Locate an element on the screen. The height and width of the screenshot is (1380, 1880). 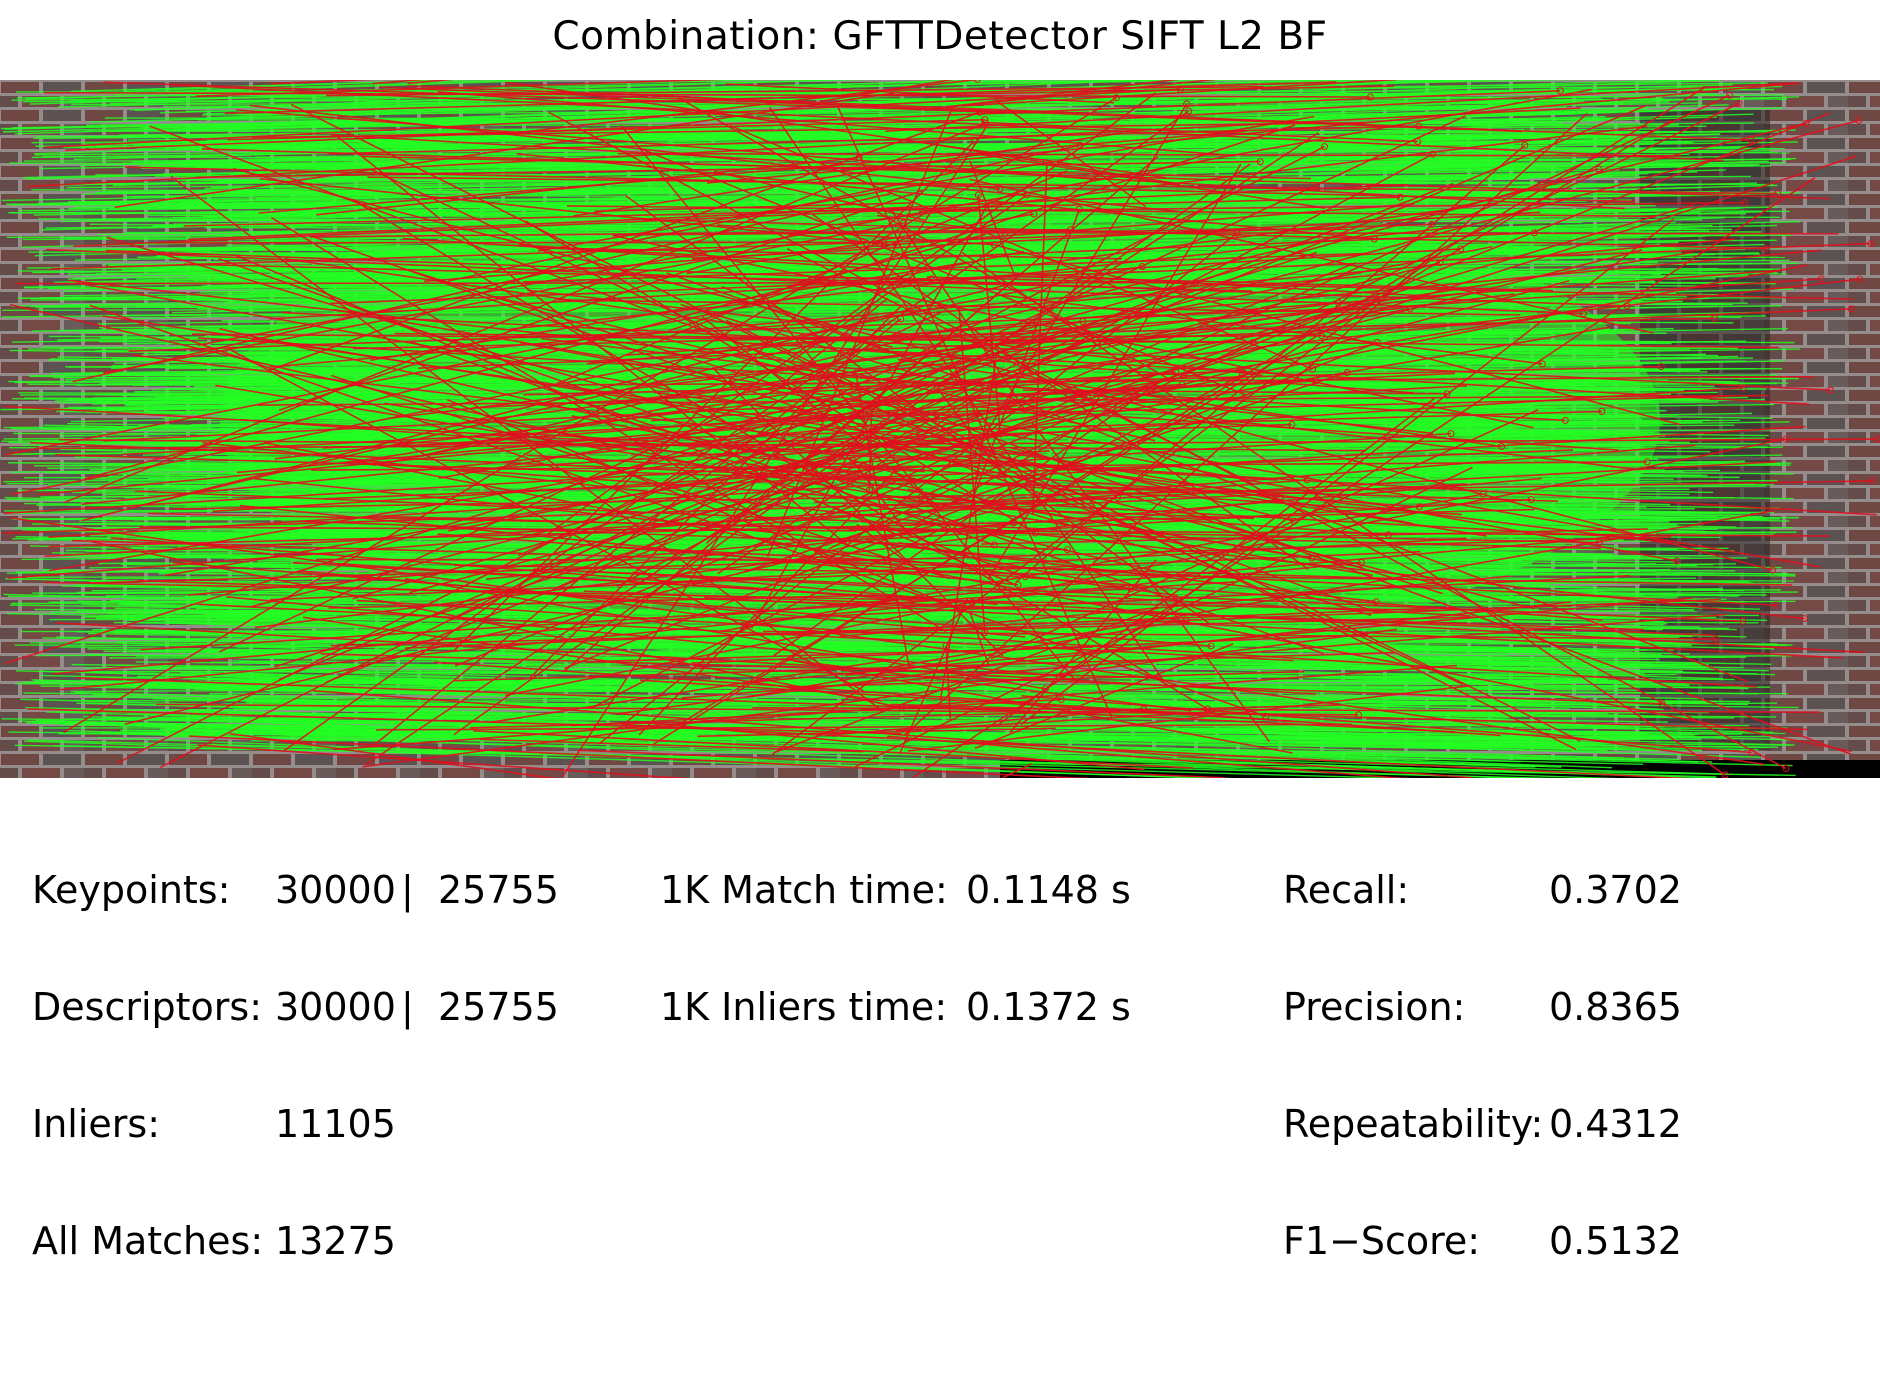
recall-label: Recall: is located at coordinates (1346, 890).